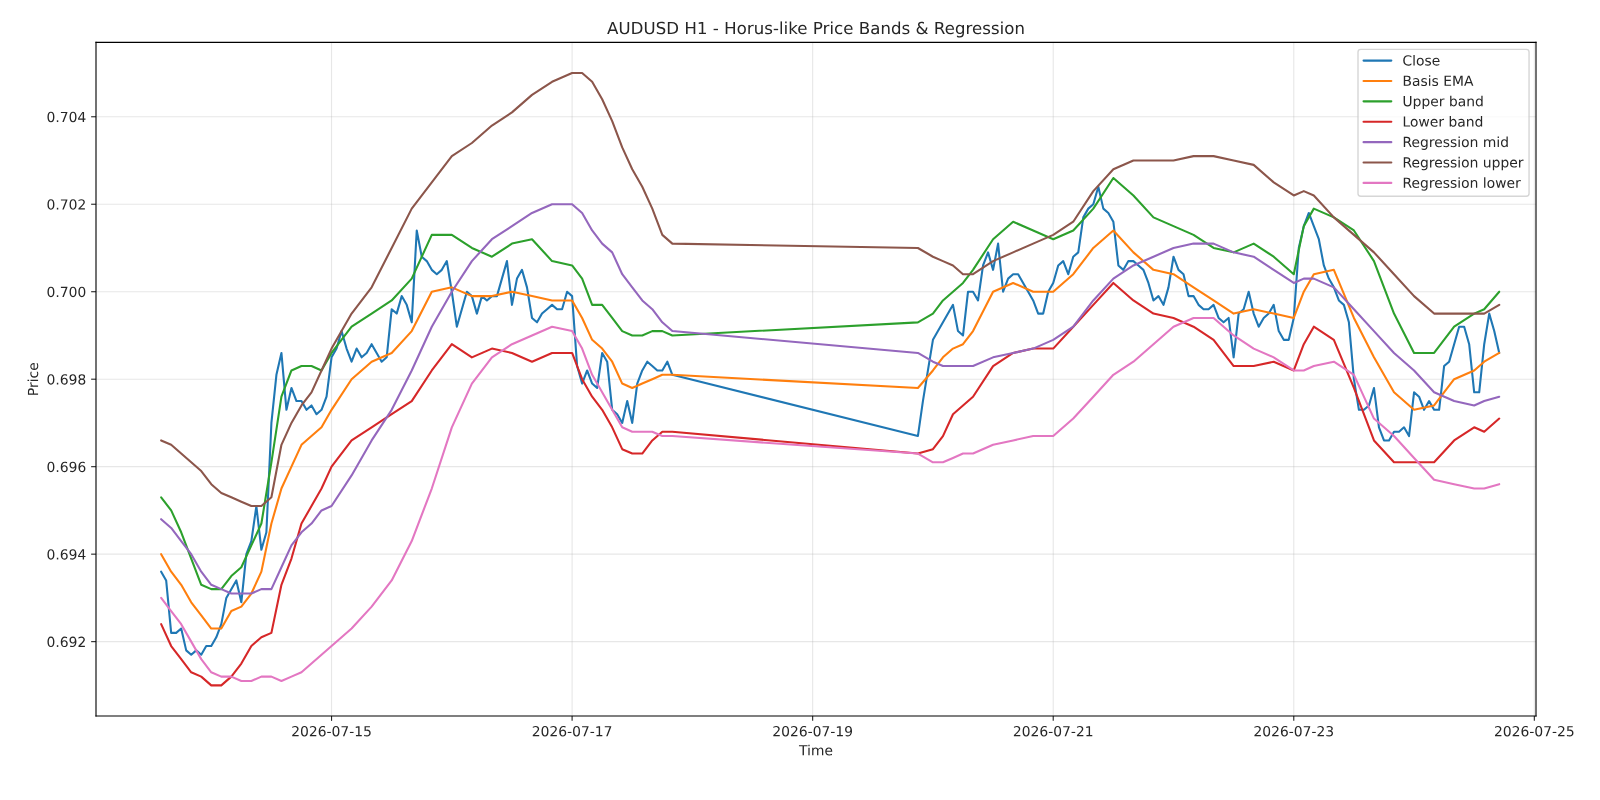 This screenshot has height=800, width=1600. Describe the element at coordinates (1443, 121) in the screenshot. I see `legend-label: Lower band` at that location.